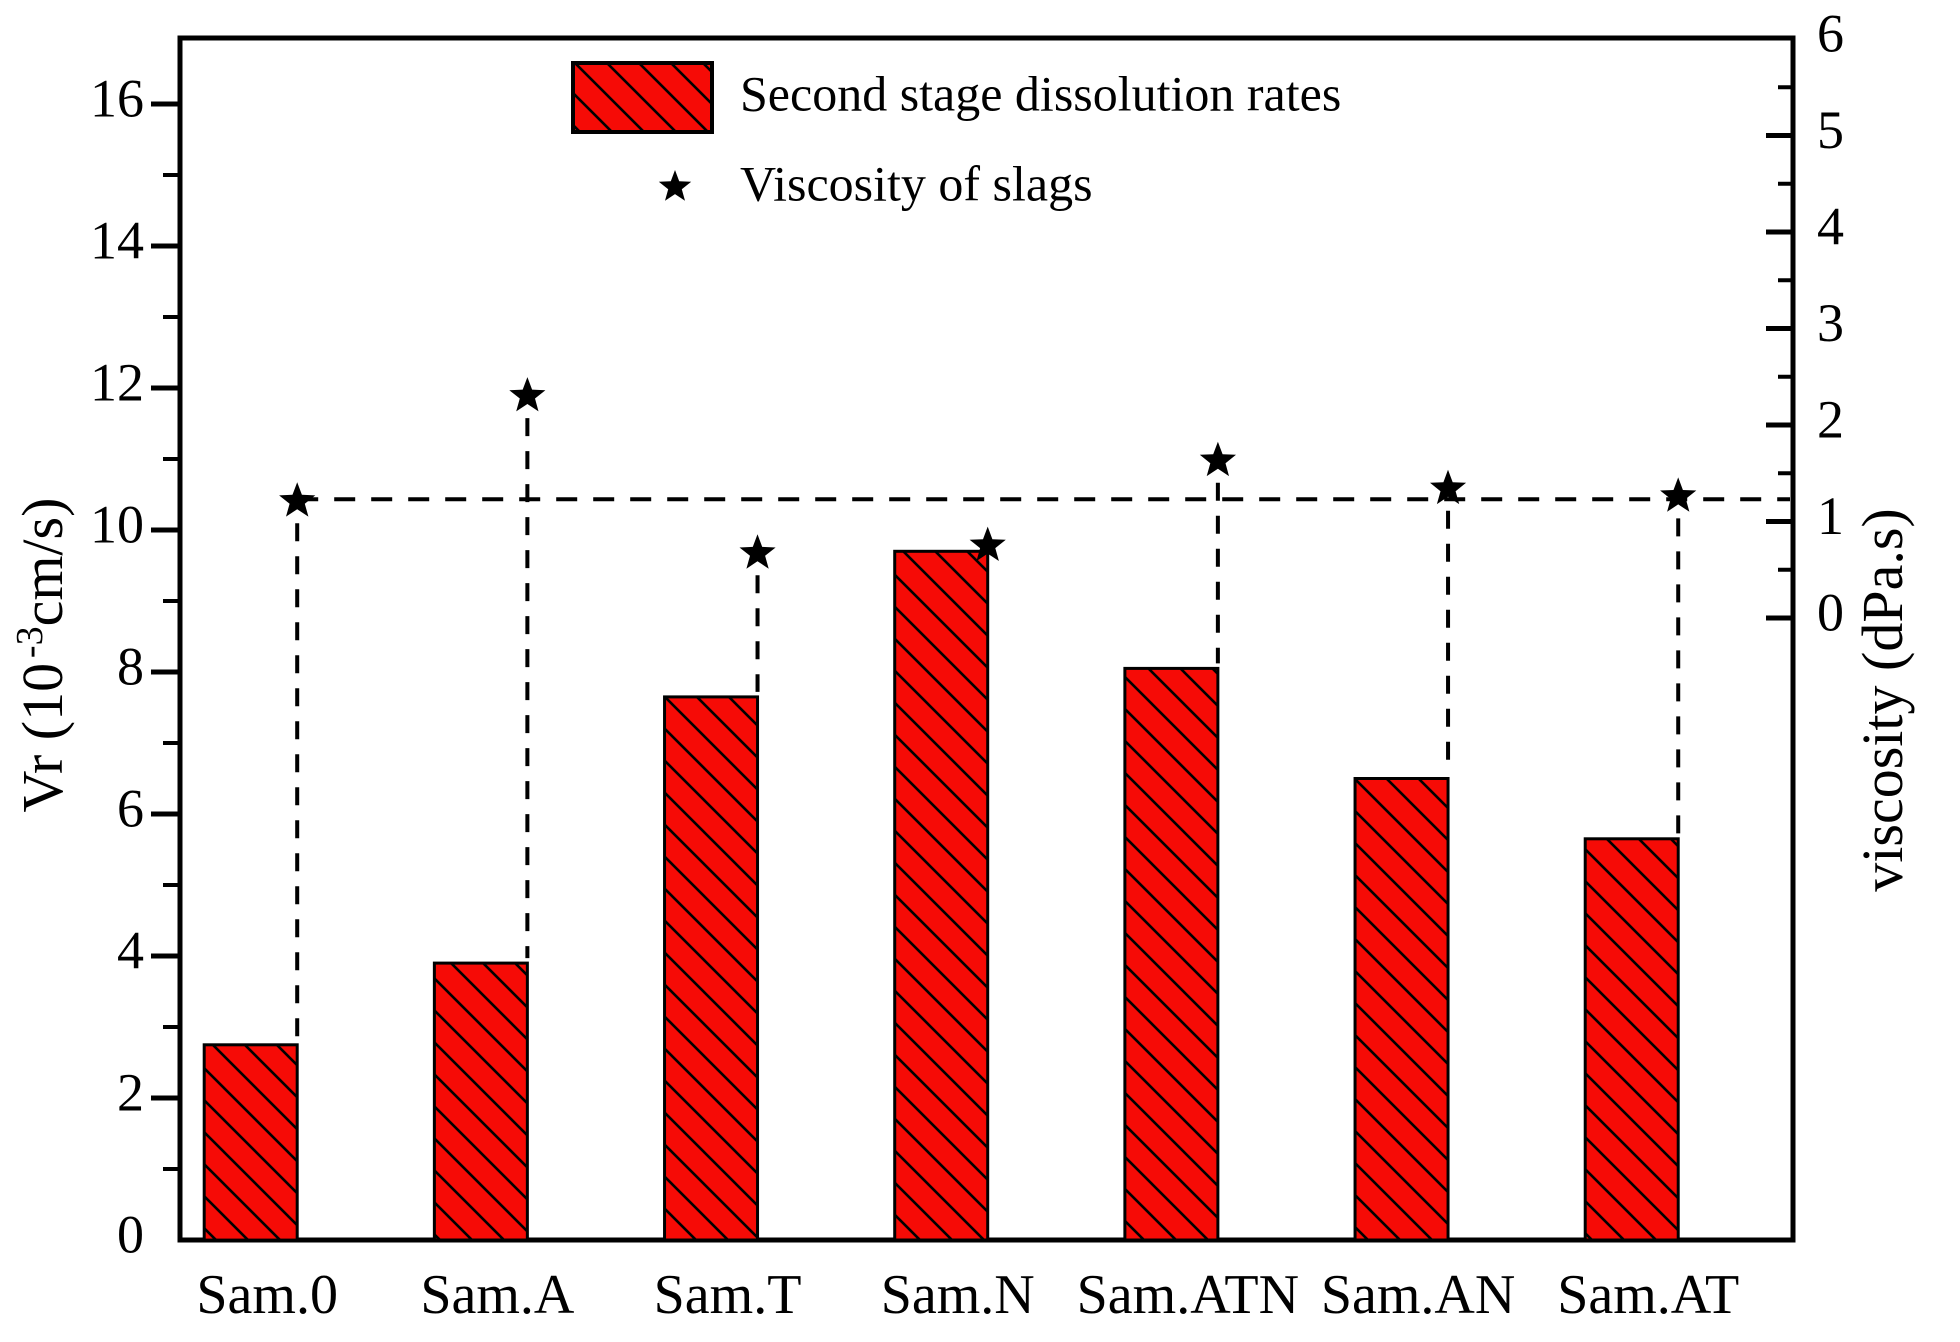 This screenshot has width=1960, height=1342. Describe the element at coordinates (130, 666) in the screenshot. I see `left-axis-tick-label: 8` at that location.